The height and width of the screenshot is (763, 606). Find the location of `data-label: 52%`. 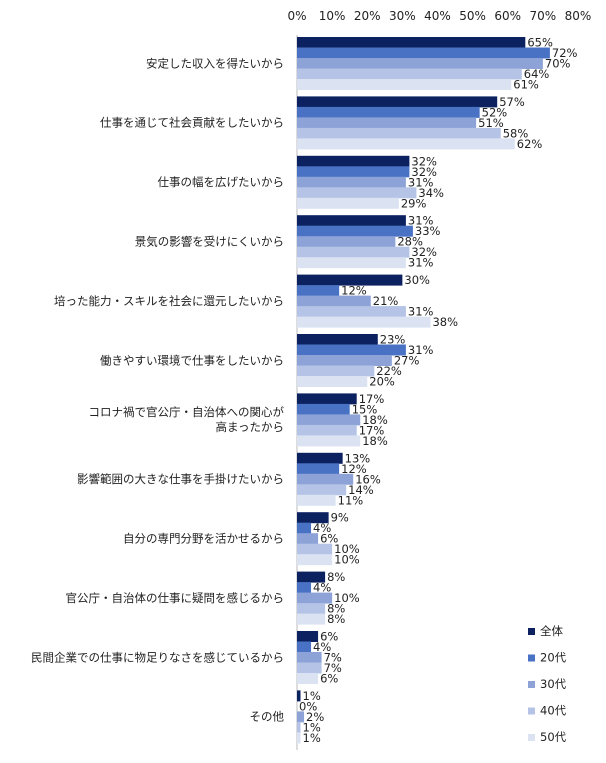

data-label: 52% is located at coordinates (495, 112).